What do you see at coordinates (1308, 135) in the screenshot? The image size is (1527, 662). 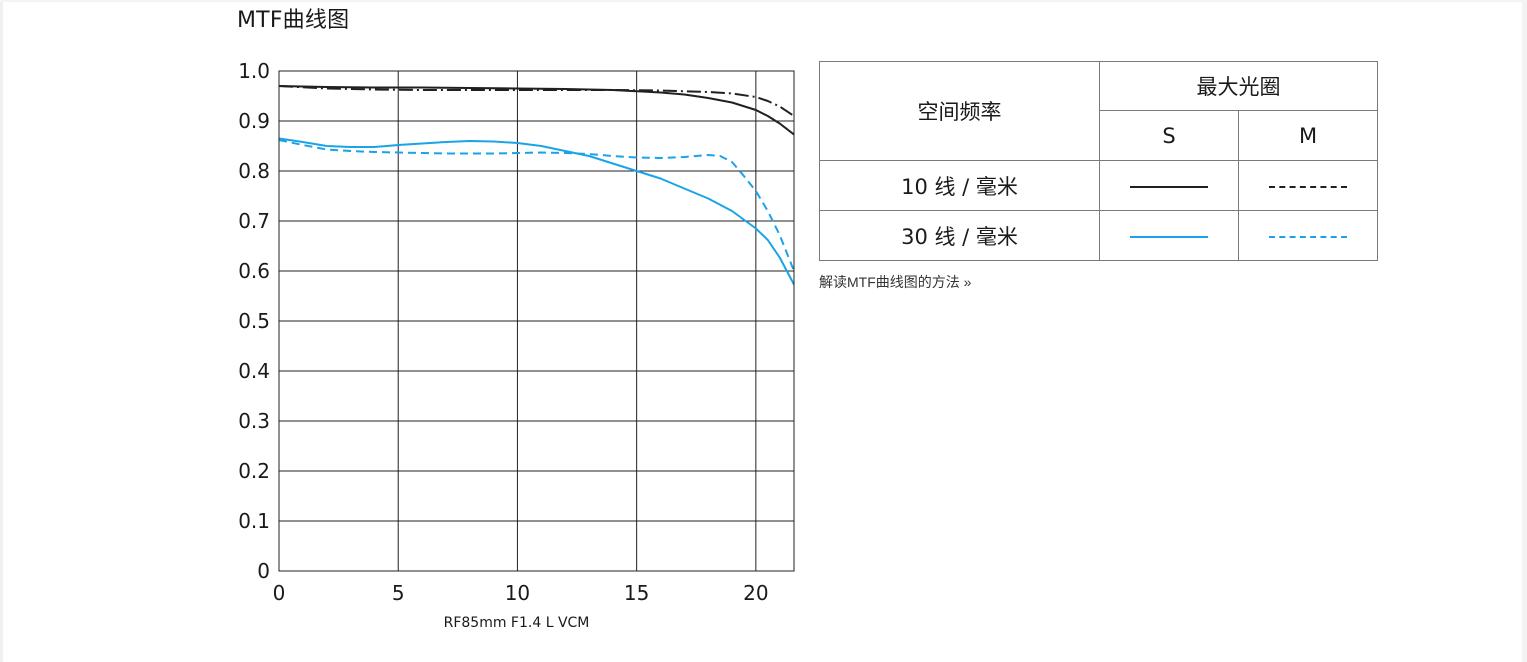 I see `meridional-header: M` at bounding box center [1308, 135].